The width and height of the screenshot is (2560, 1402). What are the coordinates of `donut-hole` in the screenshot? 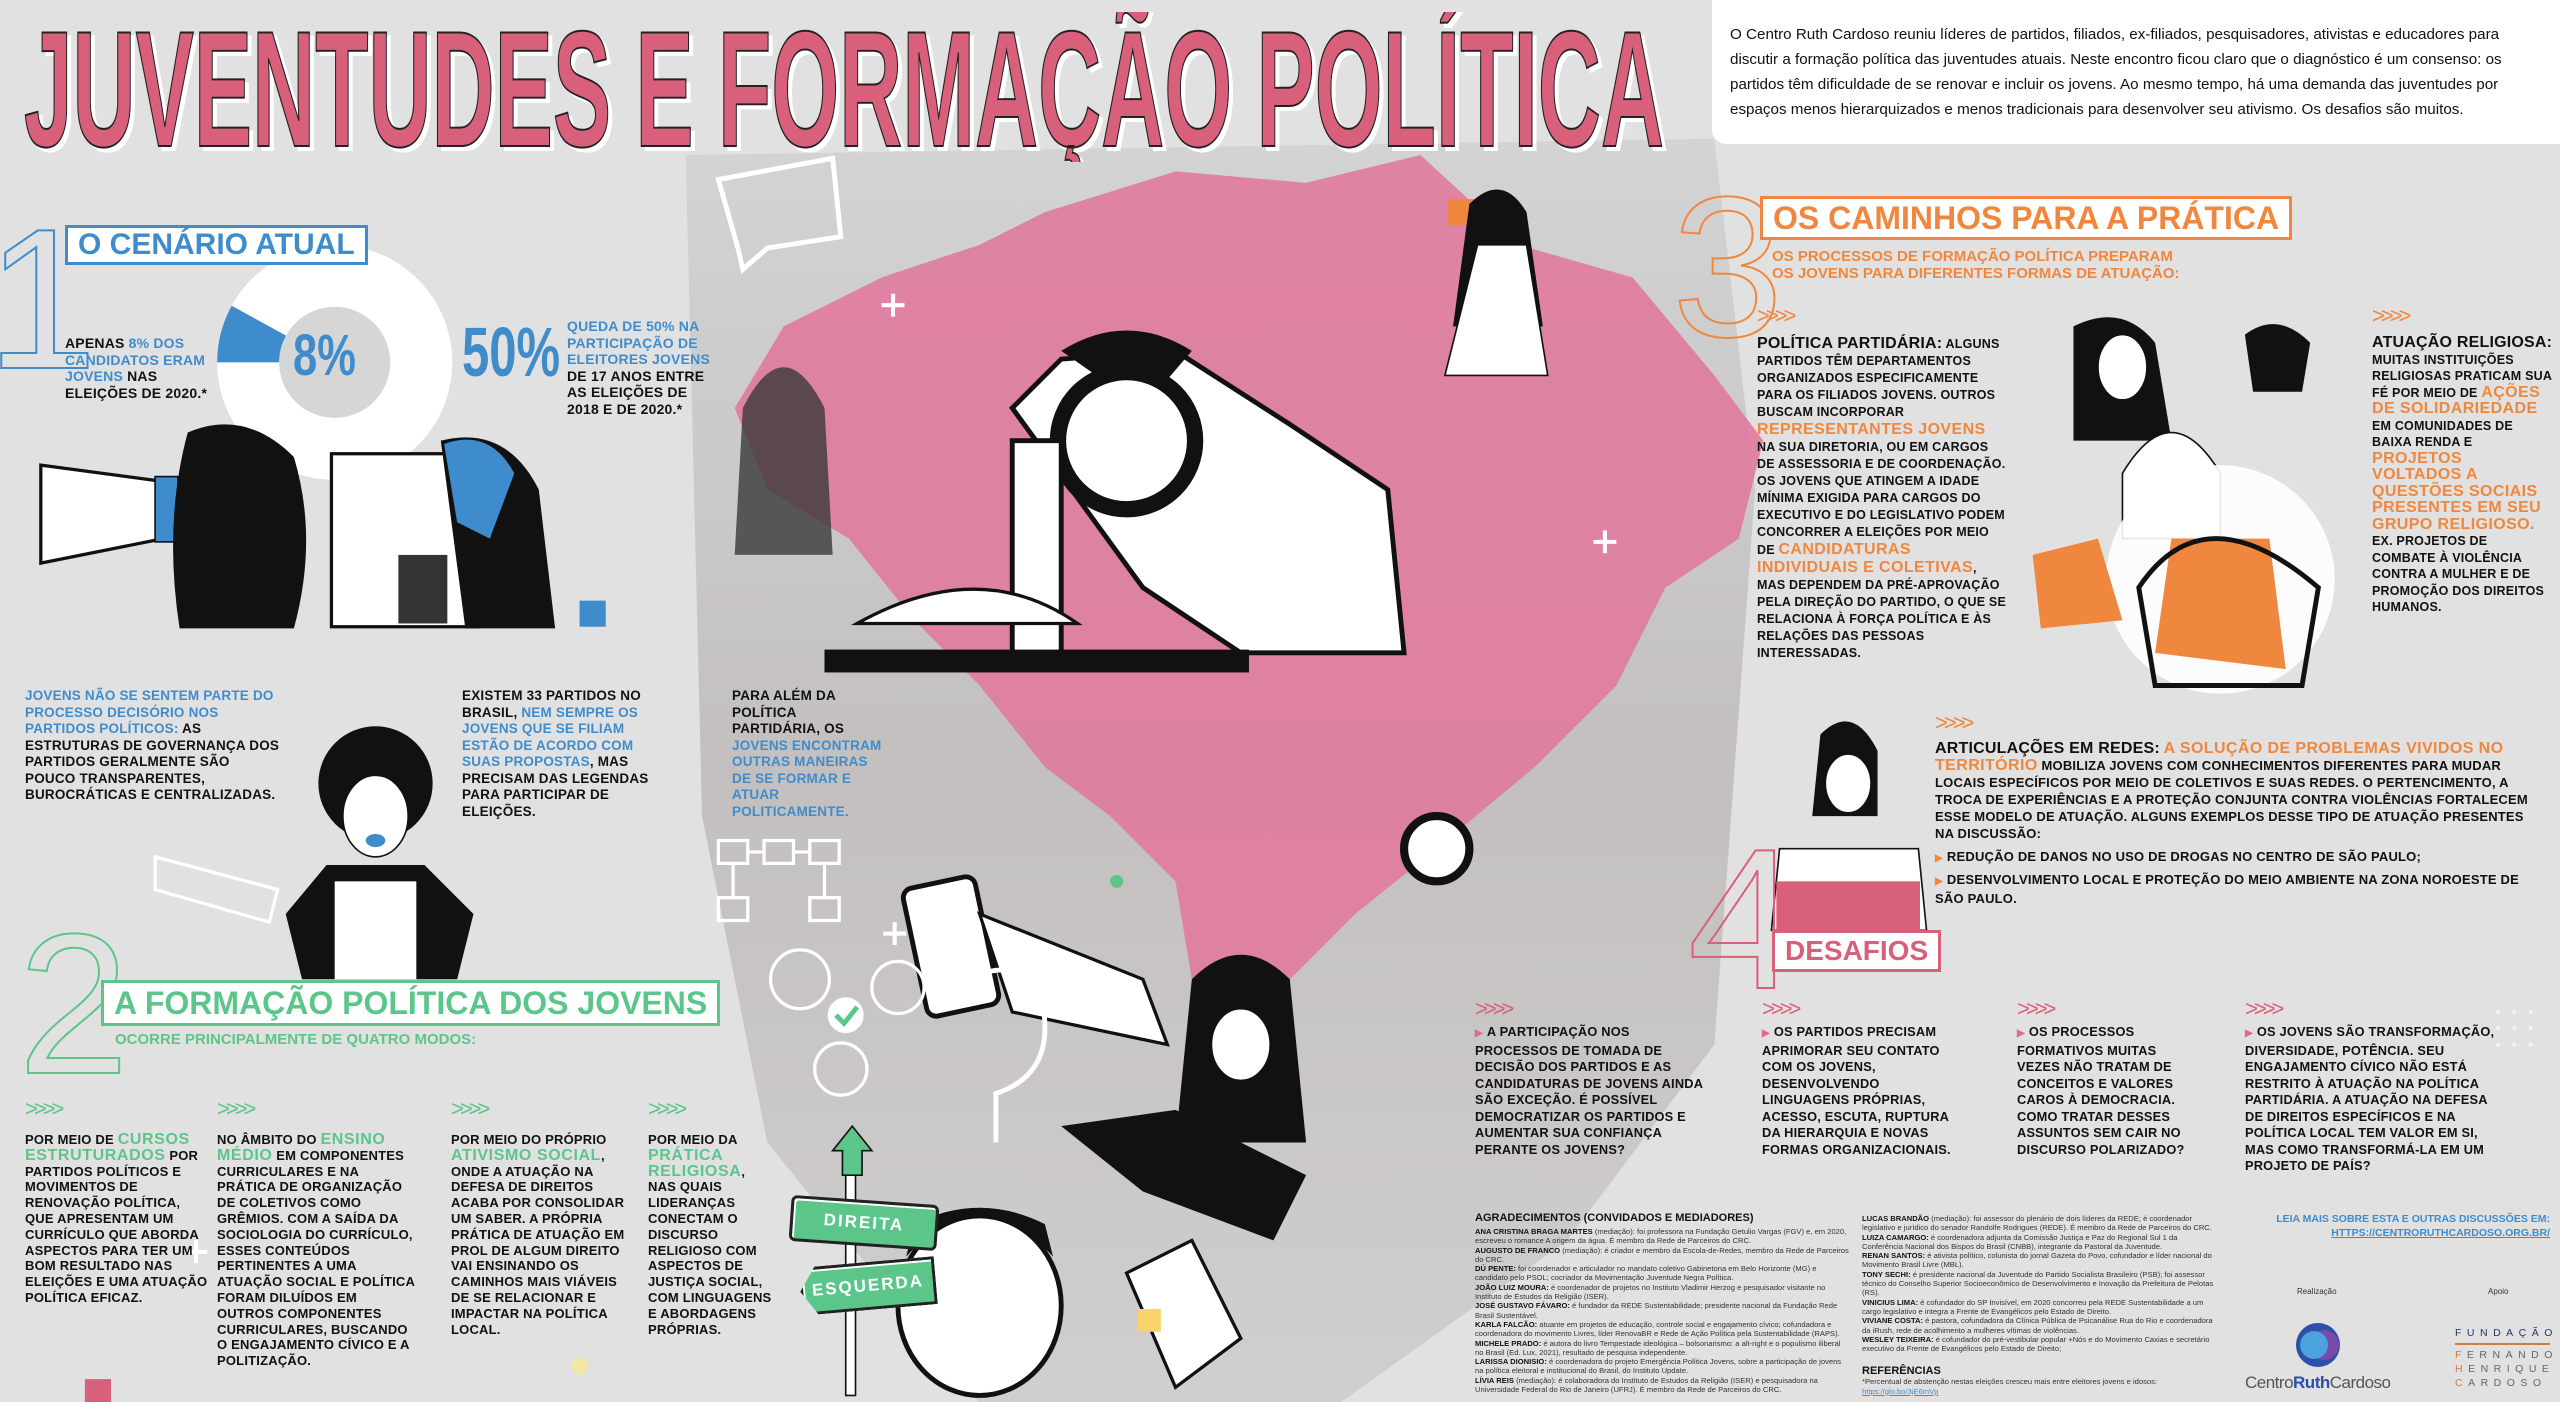 It's located at (335, 362).